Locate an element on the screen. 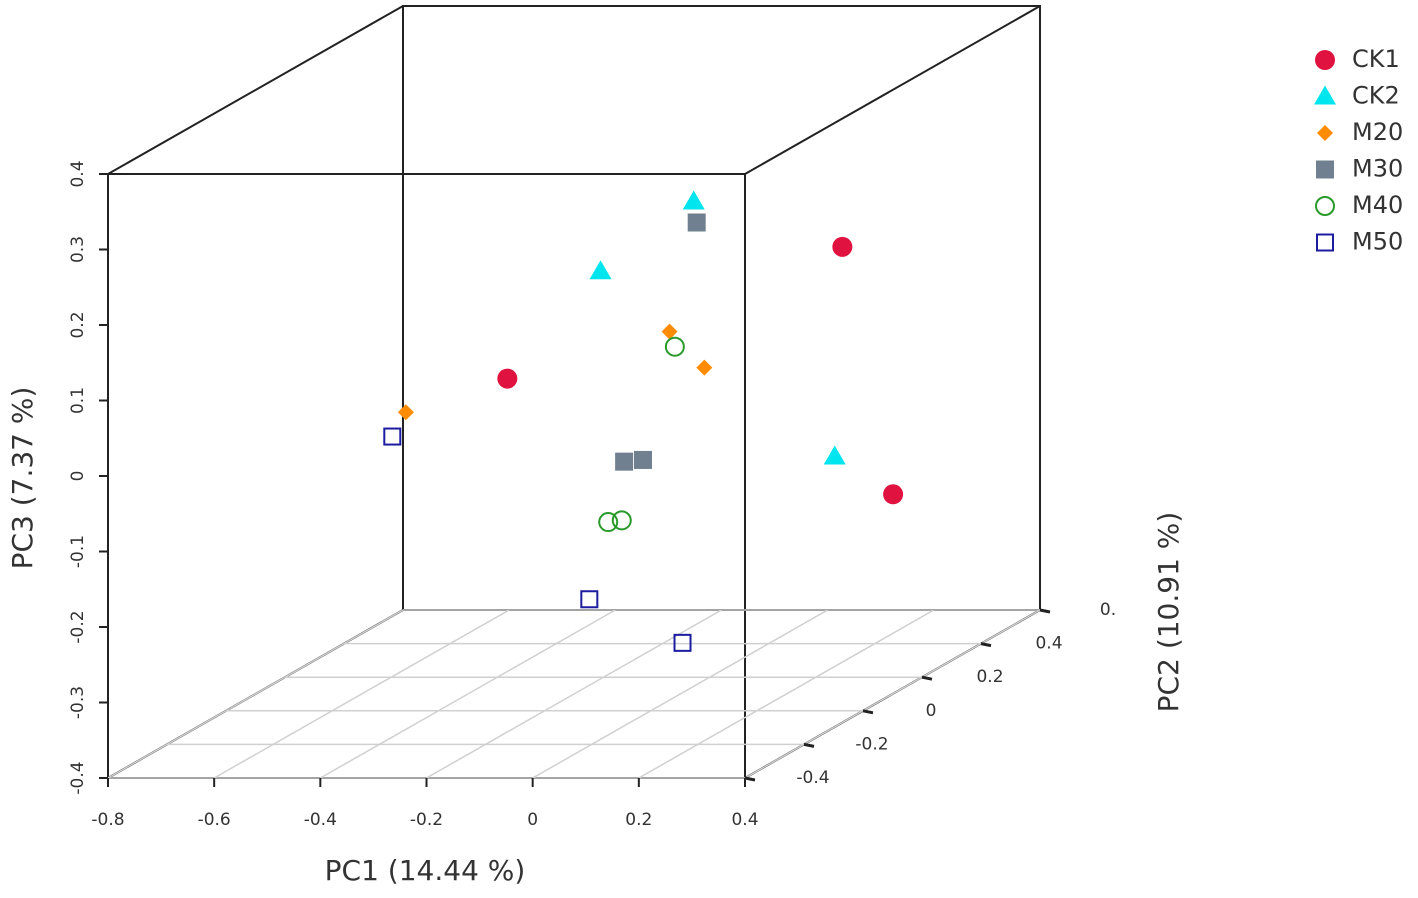 The image size is (1418, 898). z-tick-label: 0.1 is located at coordinates (78, 400).